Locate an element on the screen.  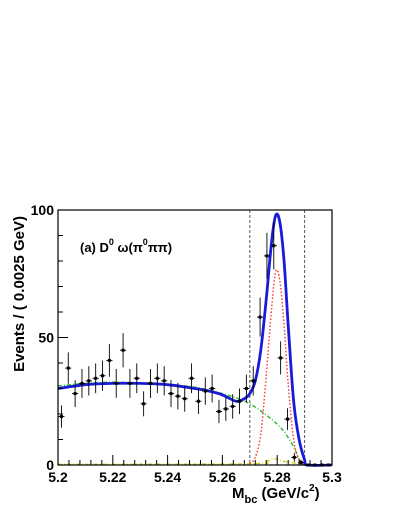
x-axis-title: Mbc (GeV/c2) is located at coordinates (276, 494).